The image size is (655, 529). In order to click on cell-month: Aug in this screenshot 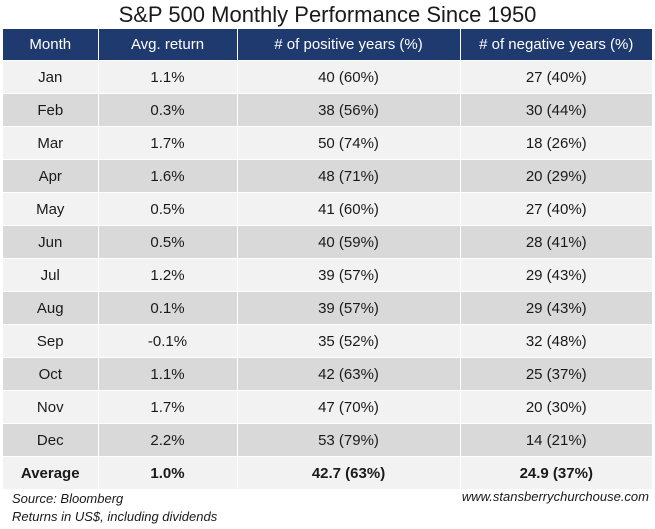, I will do `click(51, 308)`.